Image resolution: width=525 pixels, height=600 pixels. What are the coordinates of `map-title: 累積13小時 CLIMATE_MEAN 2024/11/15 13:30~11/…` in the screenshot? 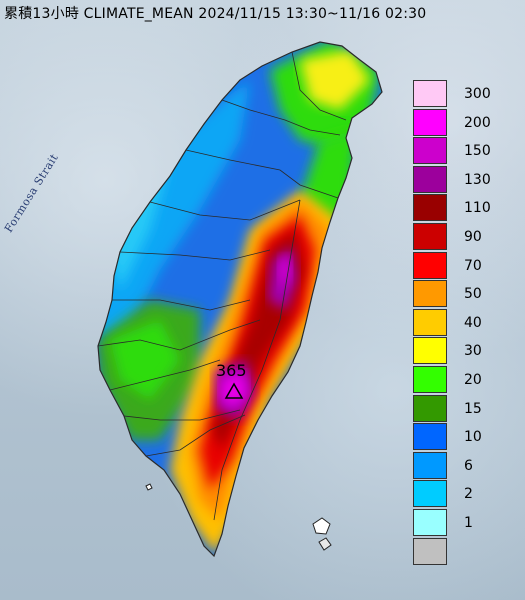 It's located at (215, 14).